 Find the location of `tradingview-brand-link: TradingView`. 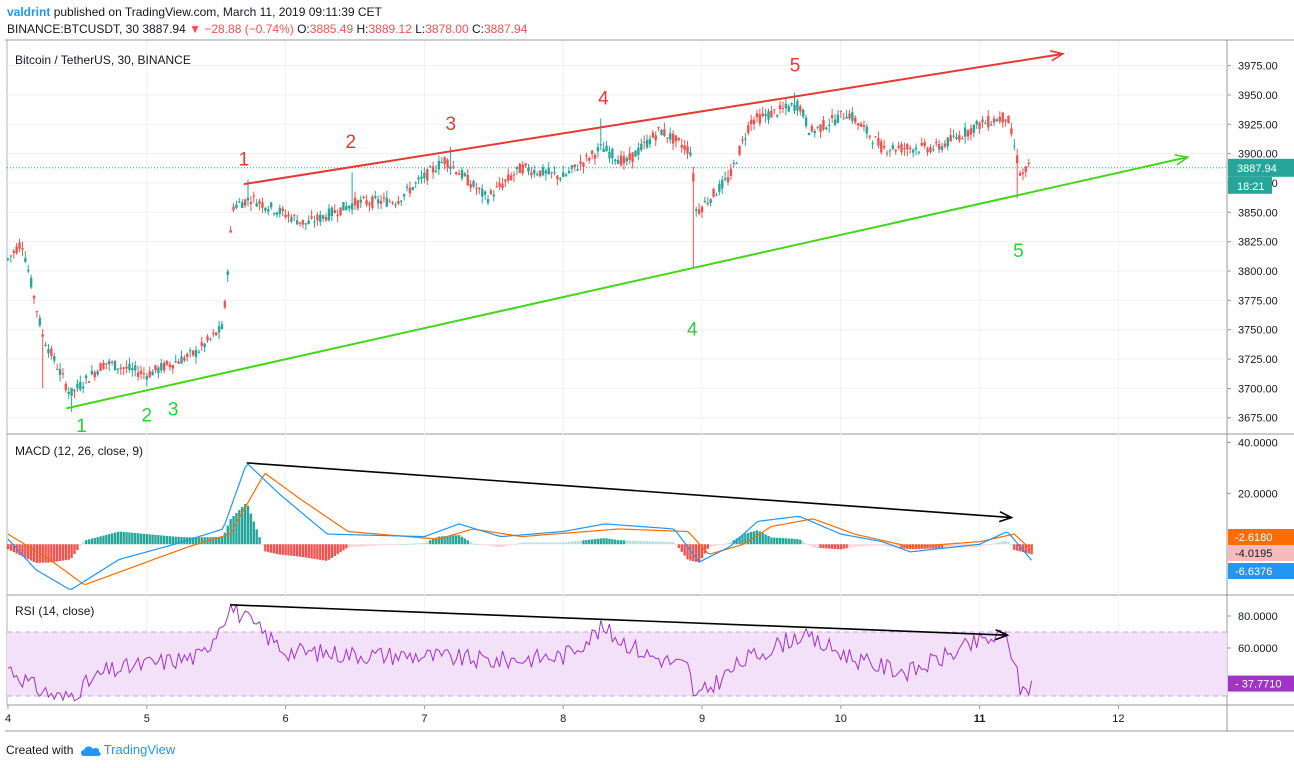

tradingview-brand-link: TradingView is located at coordinates (139, 749).